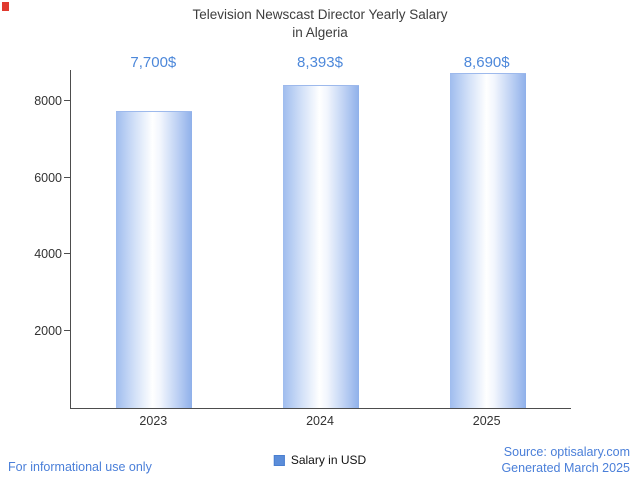 The width and height of the screenshot is (640, 480). What do you see at coordinates (565, 468) in the screenshot?
I see `generated-date: Generated March 2025` at bounding box center [565, 468].